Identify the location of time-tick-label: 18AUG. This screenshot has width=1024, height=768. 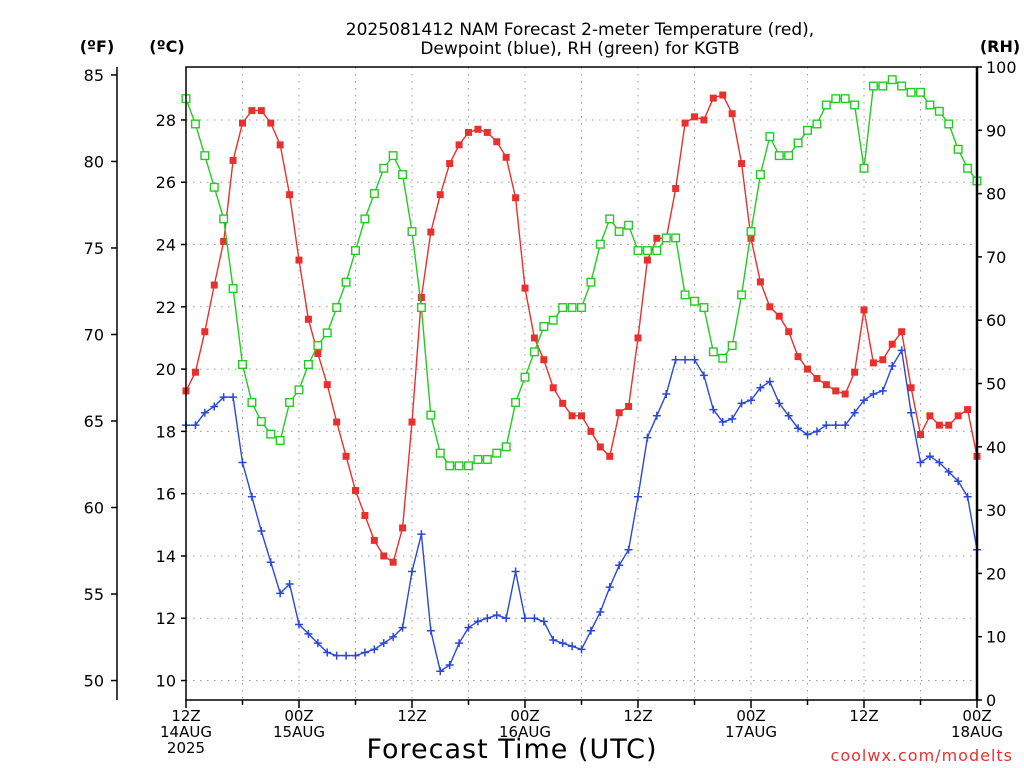
(977, 732).